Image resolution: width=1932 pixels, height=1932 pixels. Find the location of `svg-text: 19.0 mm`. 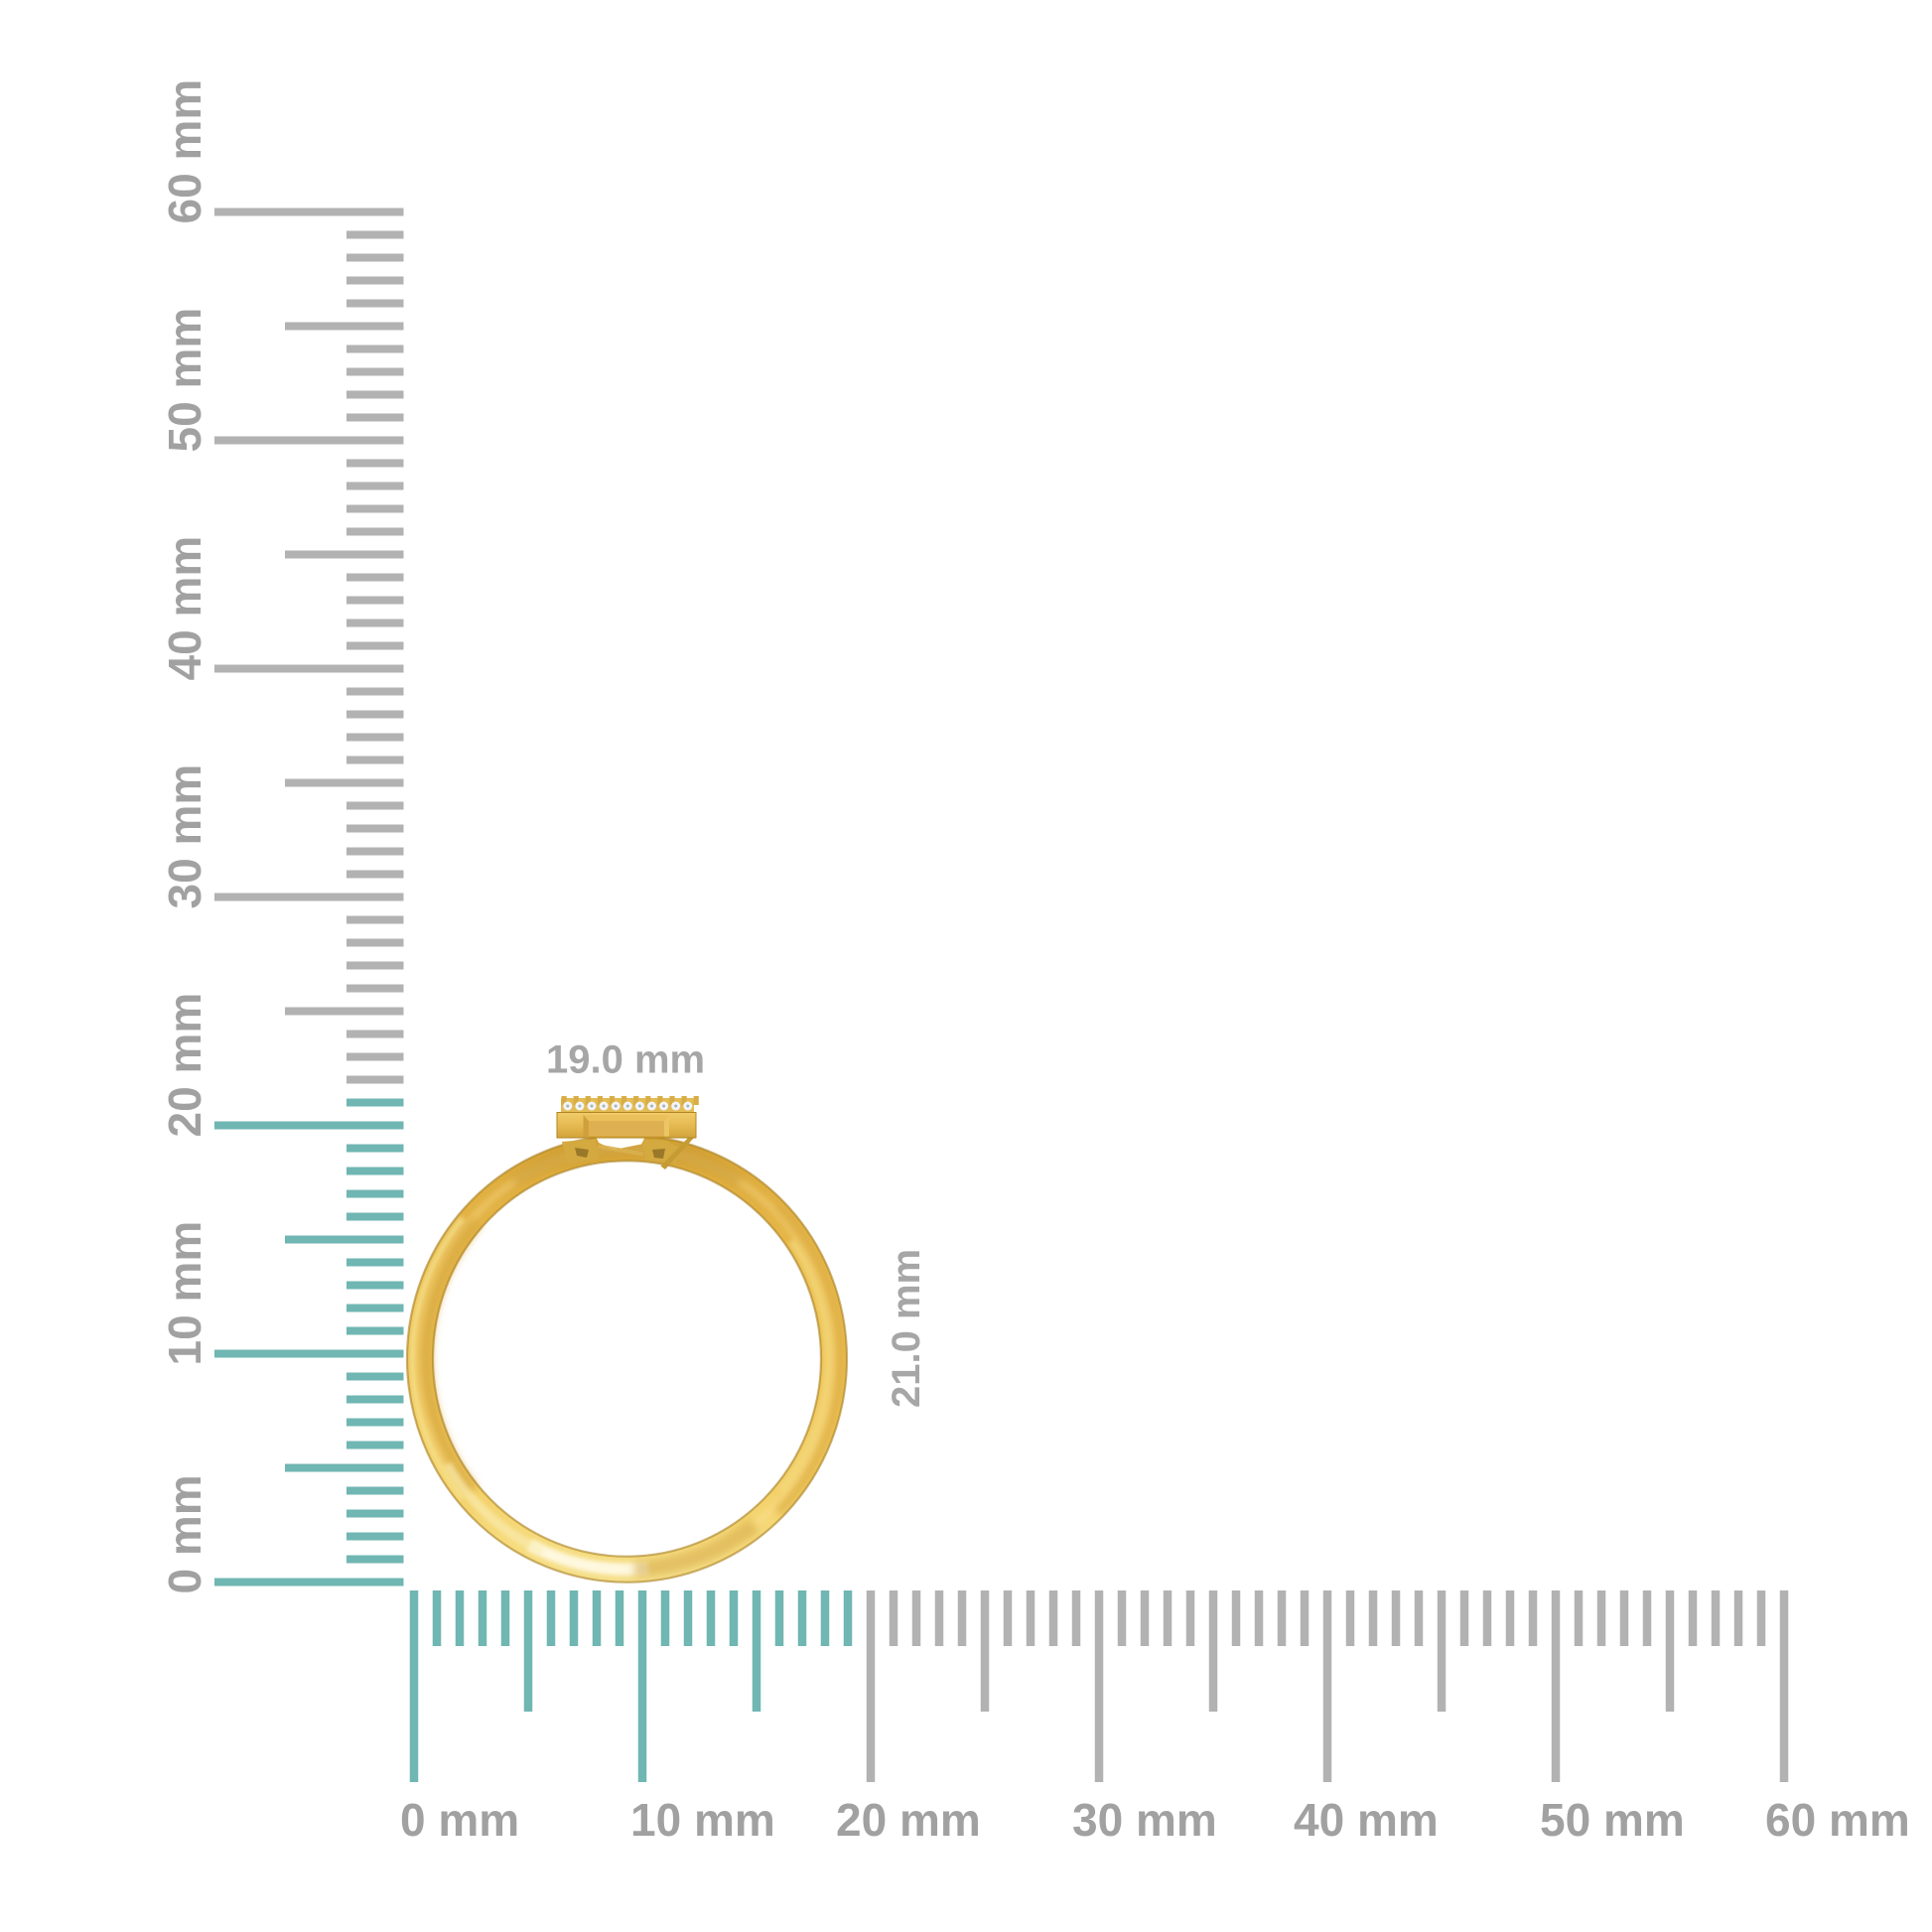

svg-text: 19.0 mm is located at coordinates (626, 1060).